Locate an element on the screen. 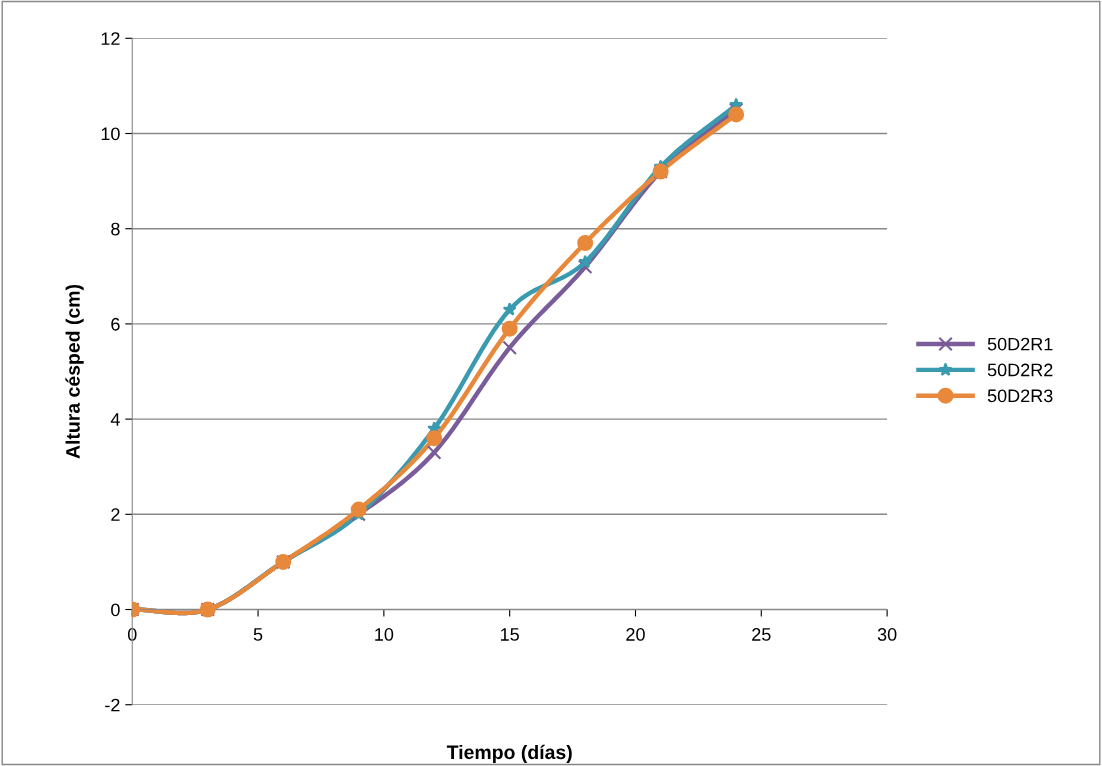  y-tick-label: 12 is located at coordinates (110, 38).